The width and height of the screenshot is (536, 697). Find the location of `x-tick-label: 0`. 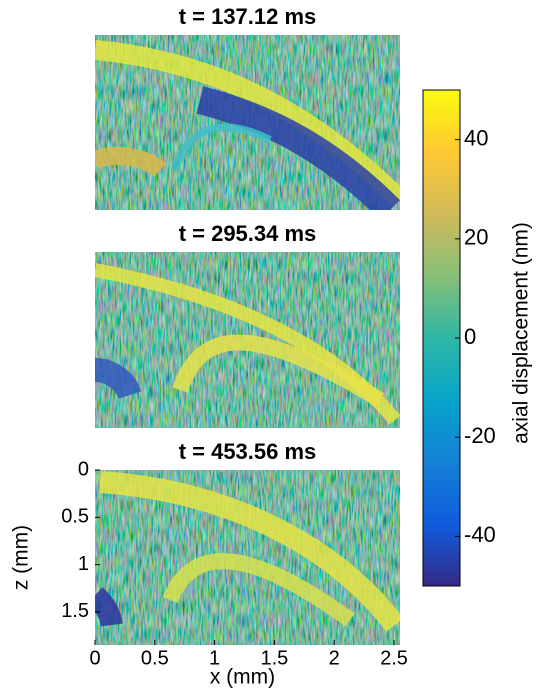

x-tick-label: 0 is located at coordinates (94, 658).